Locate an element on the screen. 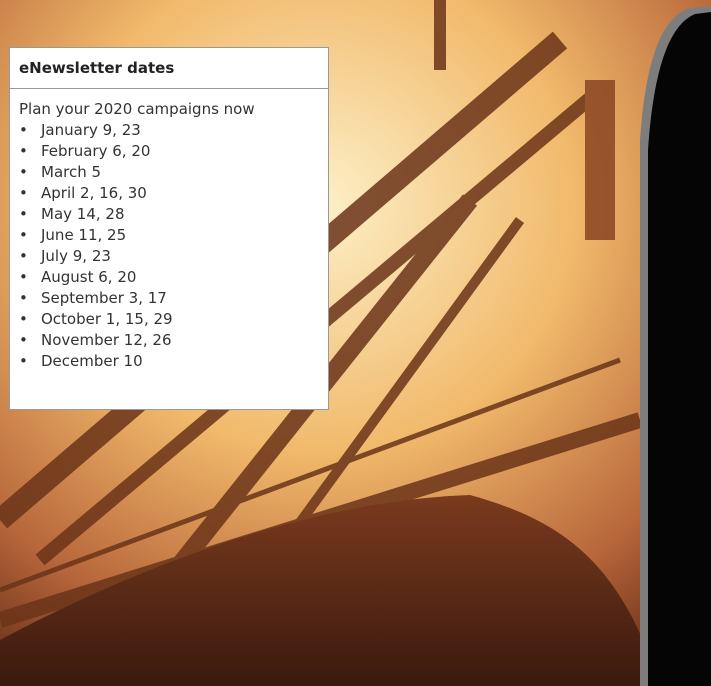 The width and height of the screenshot is (711, 686). date-item: March 5 is located at coordinates (173, 172).